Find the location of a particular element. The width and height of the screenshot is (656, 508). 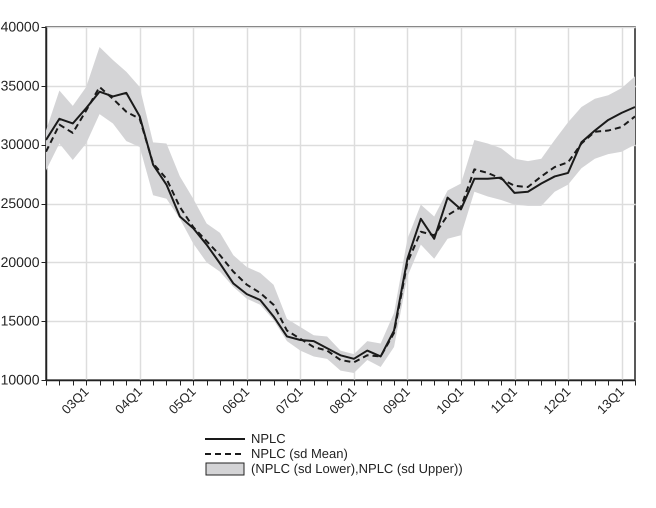

y-tick-label: 30000 is located at coordinates (20, 144).